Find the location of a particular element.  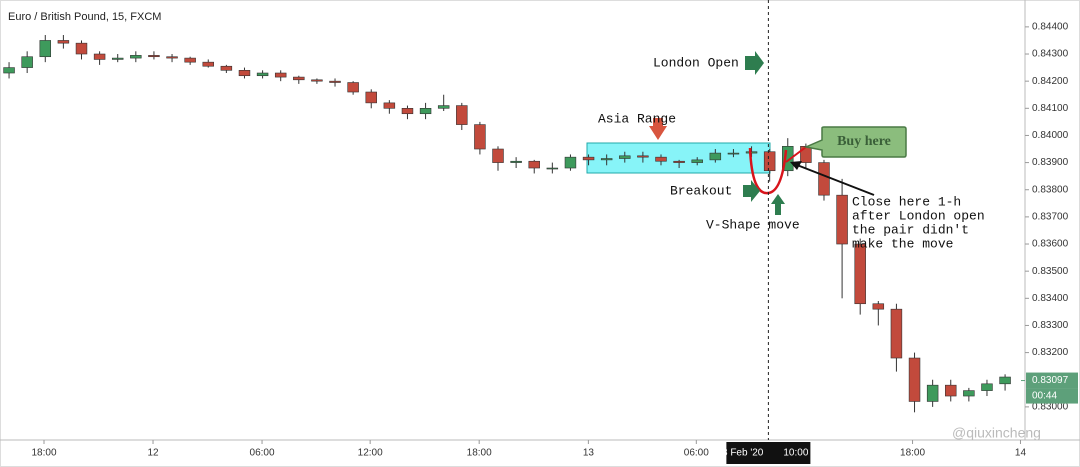

y-tick-label: 0.83200 is located at coordinates (1050, 352).